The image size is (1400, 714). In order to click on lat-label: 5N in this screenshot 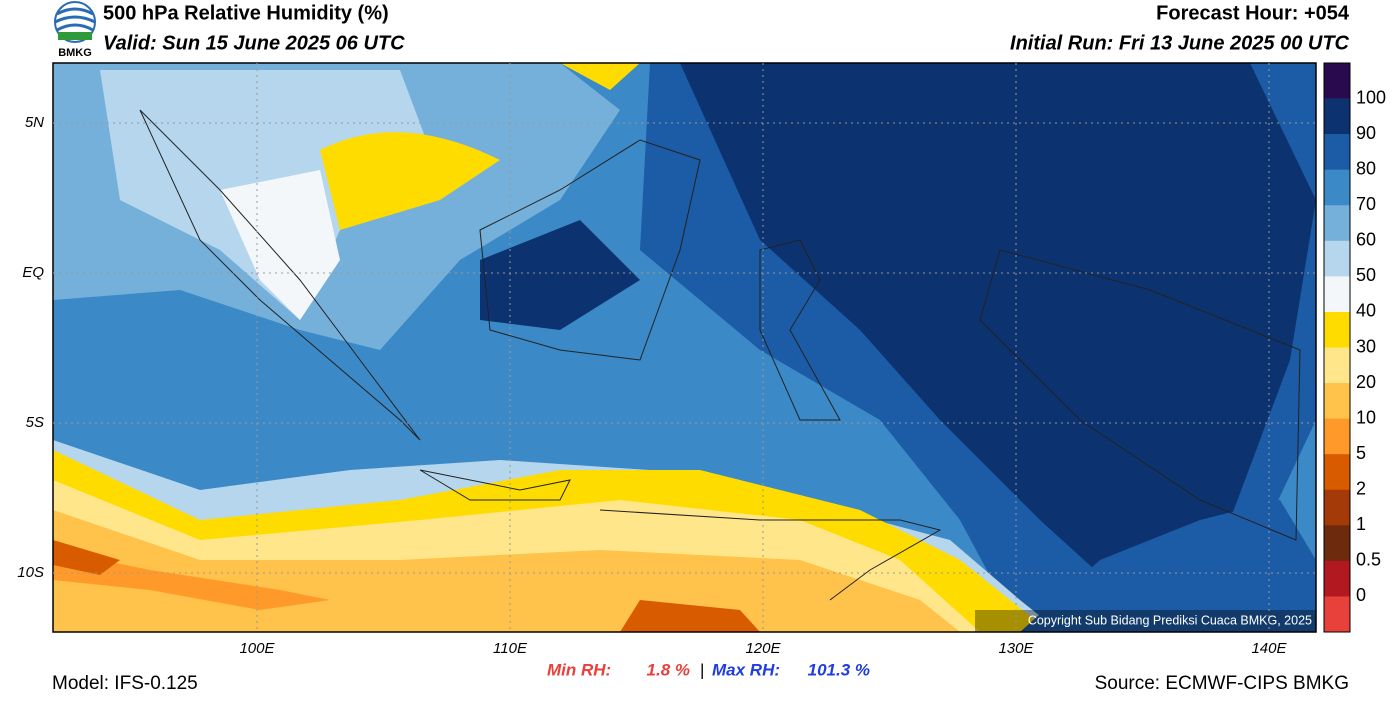, I will do `click(34, 122)`.